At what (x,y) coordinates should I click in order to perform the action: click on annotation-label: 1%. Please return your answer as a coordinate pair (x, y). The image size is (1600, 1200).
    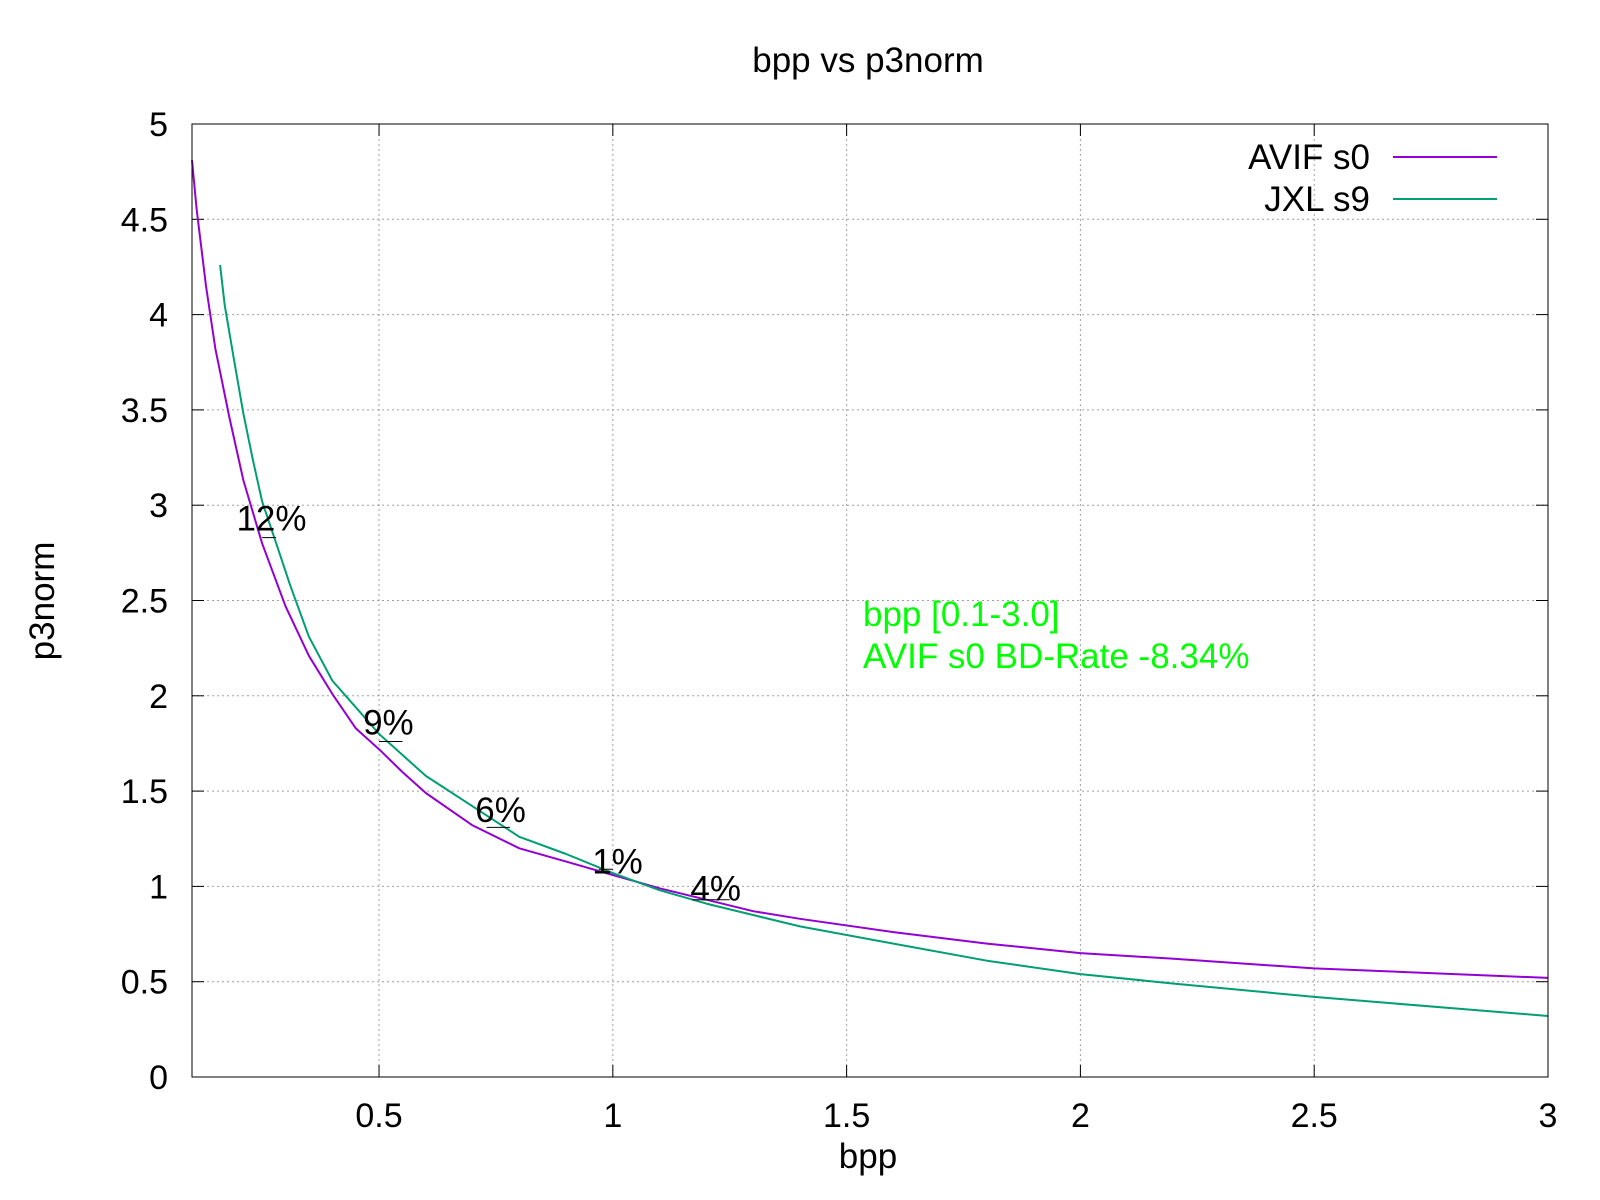
    Looking at the image, I should click on (617, 862).